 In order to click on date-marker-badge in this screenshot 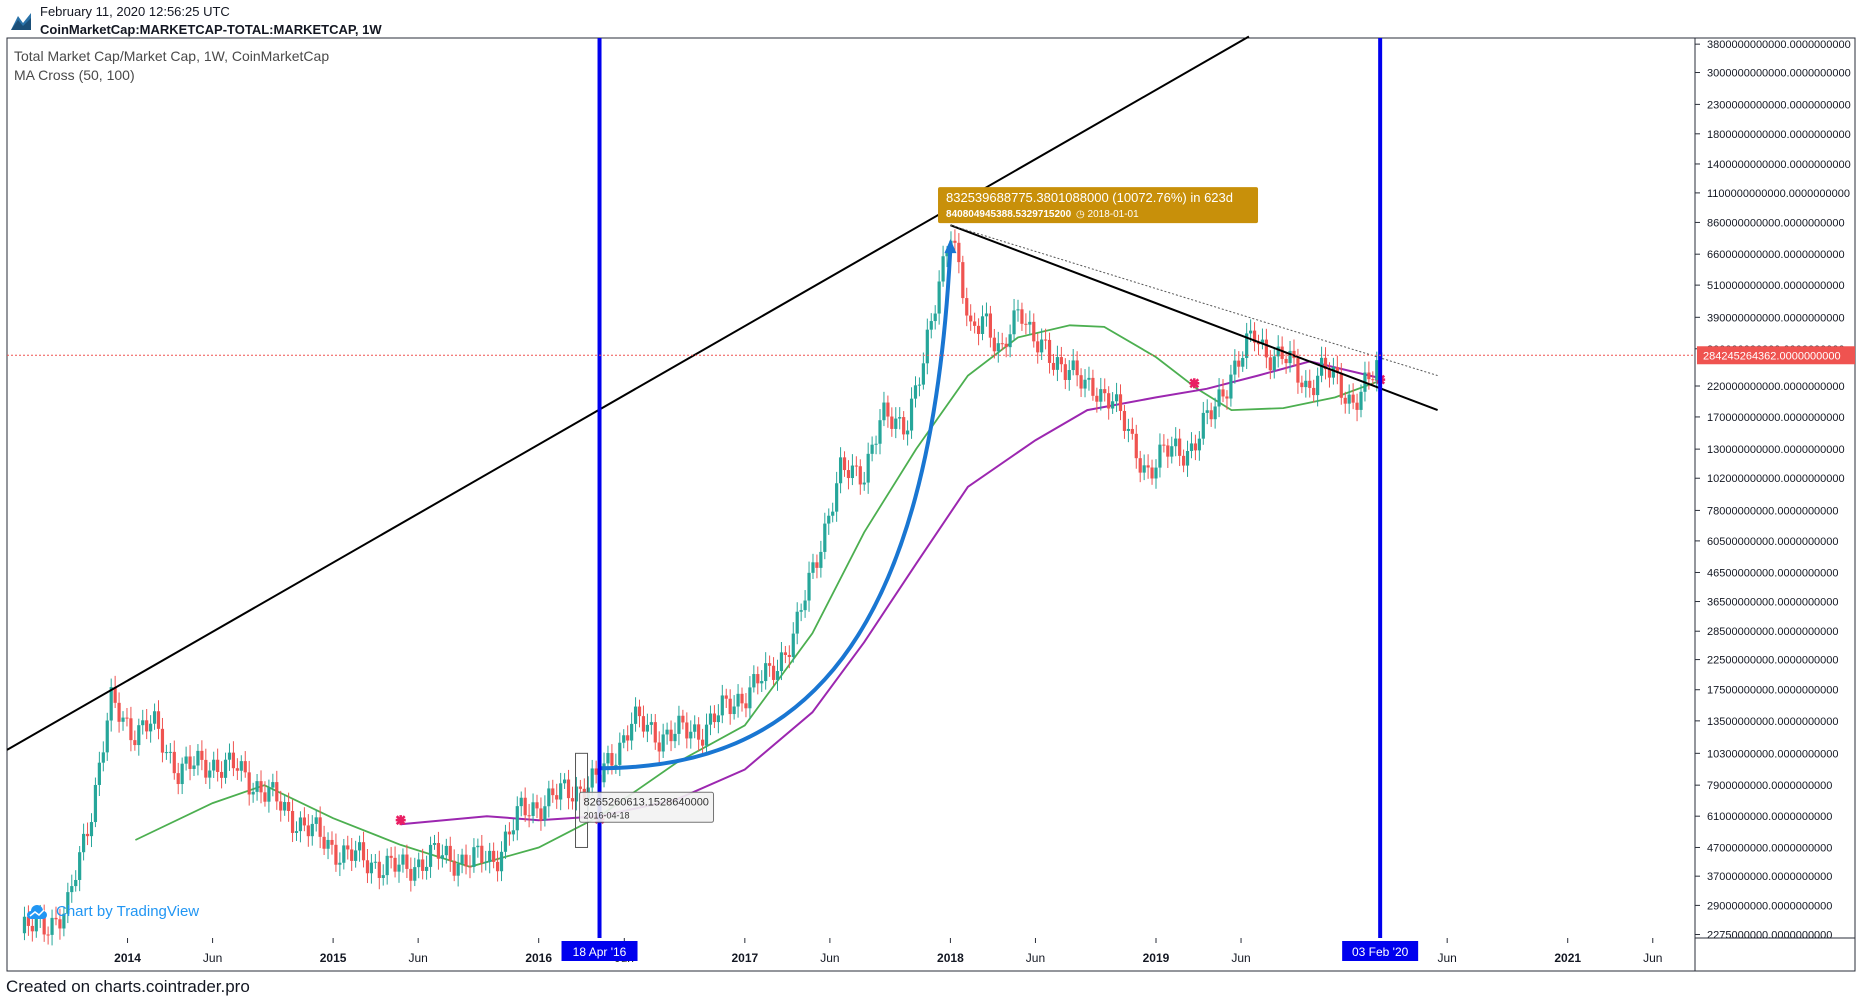, I will do `click(1380, 951)`.